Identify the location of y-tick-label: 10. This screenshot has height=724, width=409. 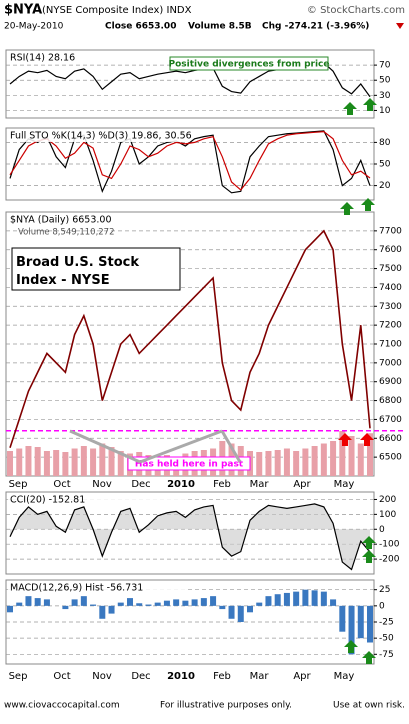
(385, 111).